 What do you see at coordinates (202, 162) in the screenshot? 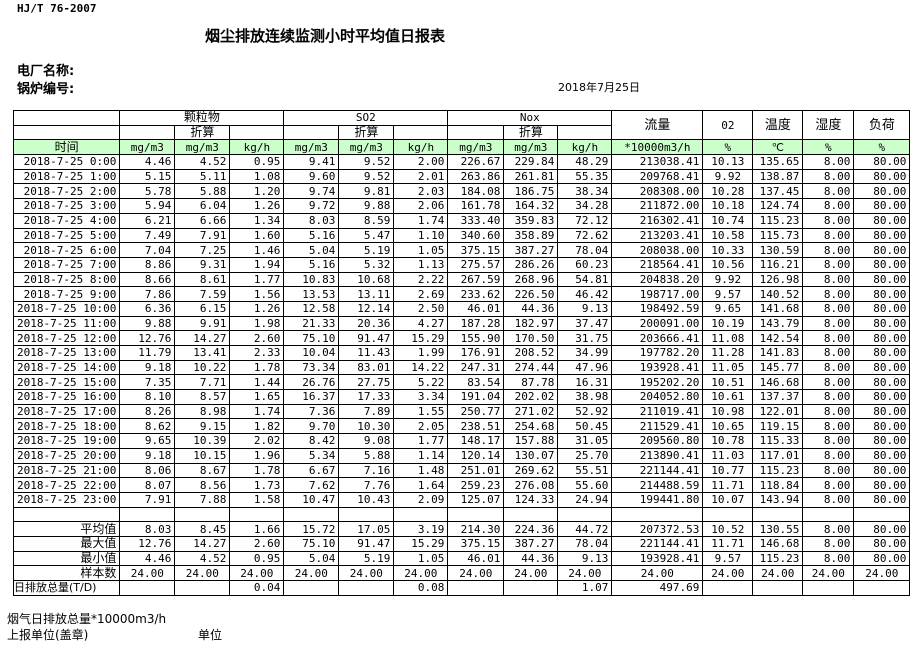
I see `value-cell: 4.52` at bounding box center [202, 162].